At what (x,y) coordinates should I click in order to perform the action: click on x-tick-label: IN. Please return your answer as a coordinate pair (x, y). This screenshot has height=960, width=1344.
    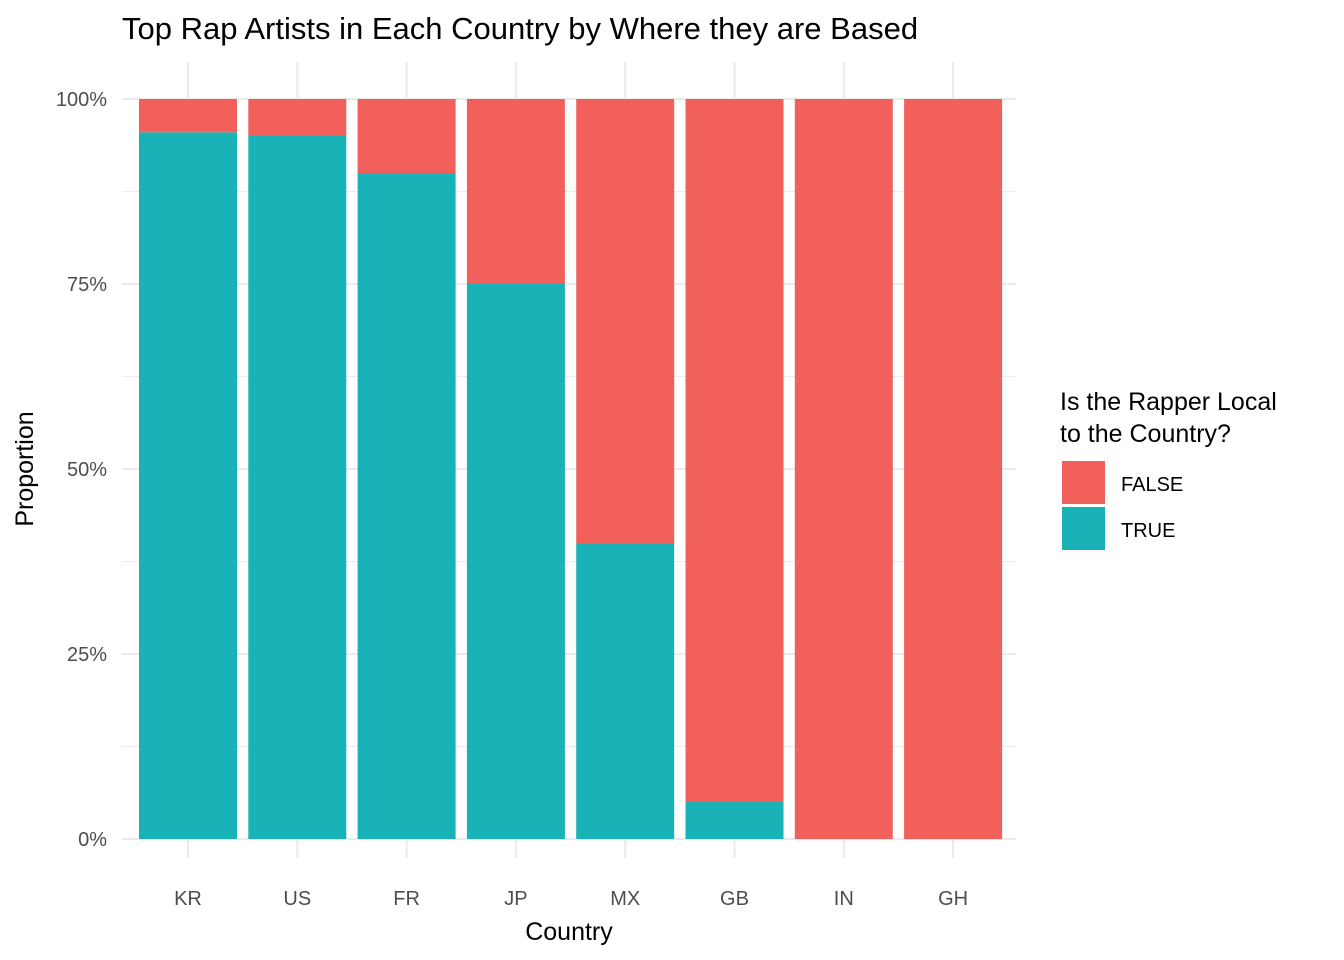
    Looking at the image, I should click on (844, 899).